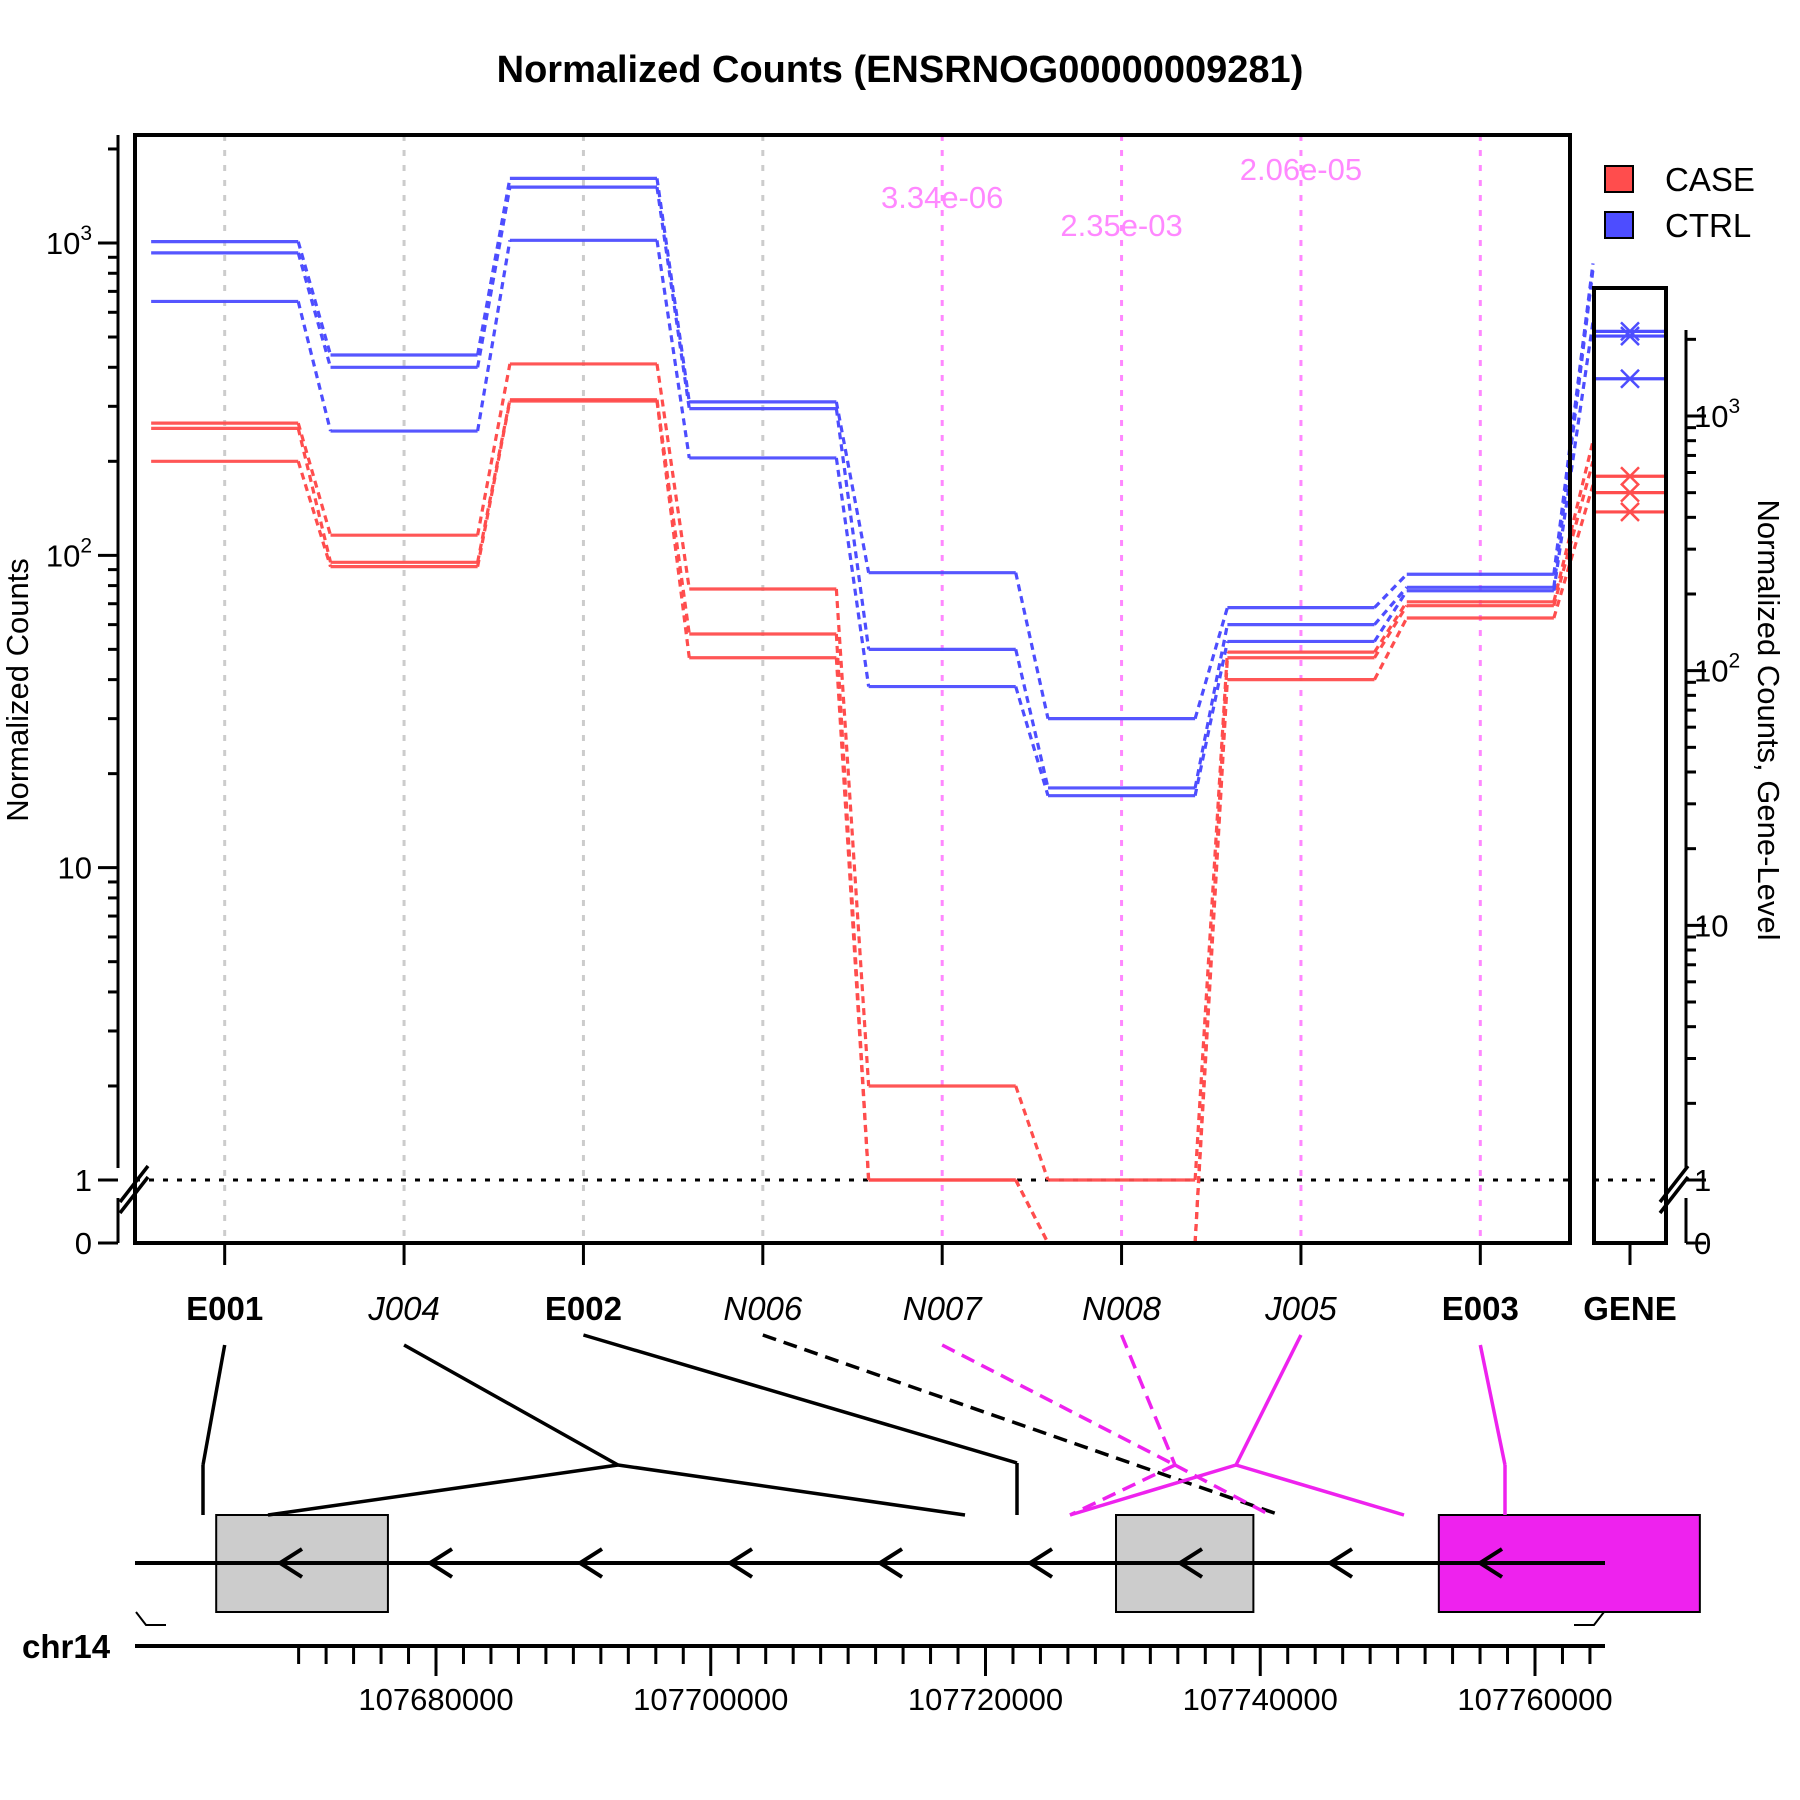 The image size is (1800, 1800). I want to click on track-corner-mark, so click(150, 1618).